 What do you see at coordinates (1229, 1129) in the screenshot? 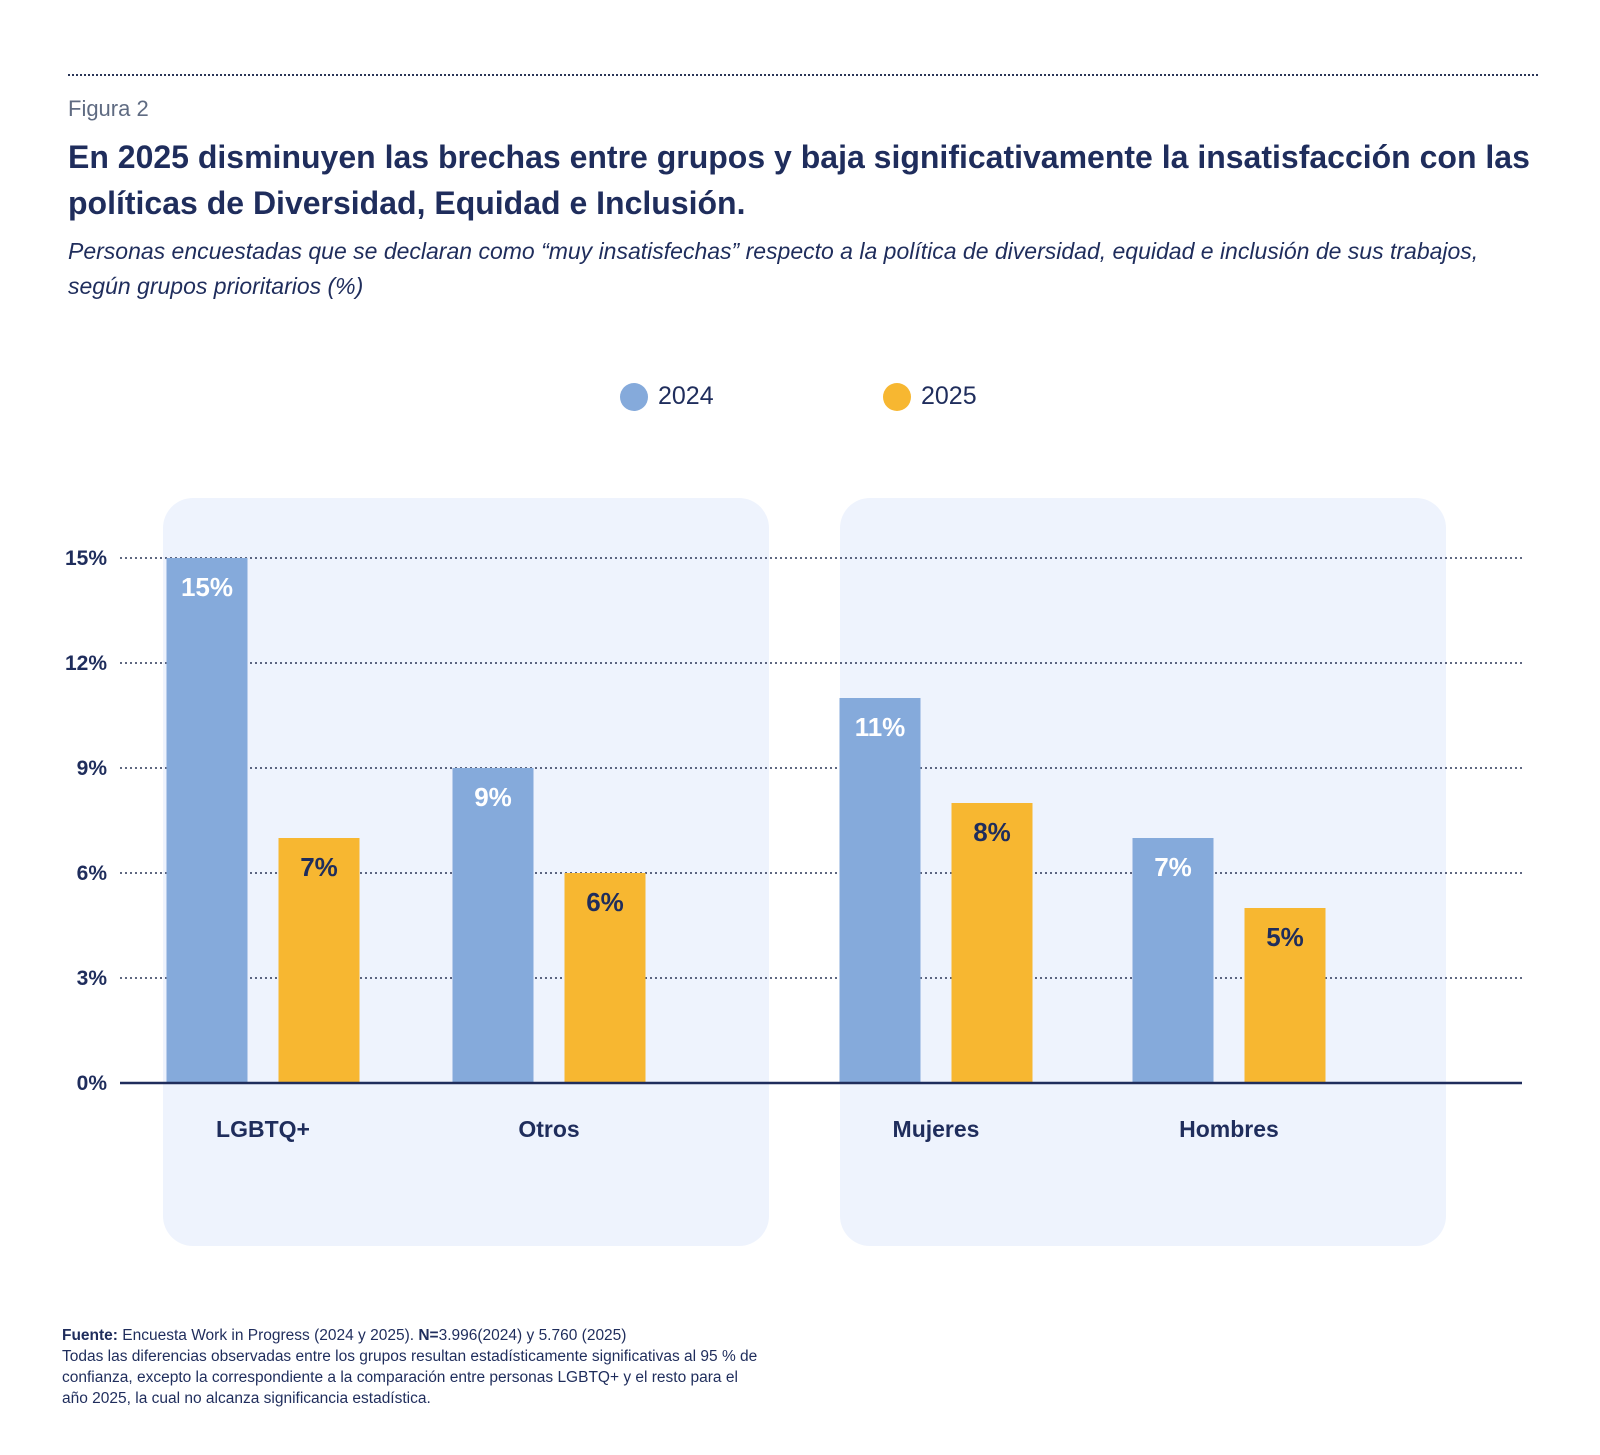
I see `category-label: Hombres` at bounding box center [1229, 1129].